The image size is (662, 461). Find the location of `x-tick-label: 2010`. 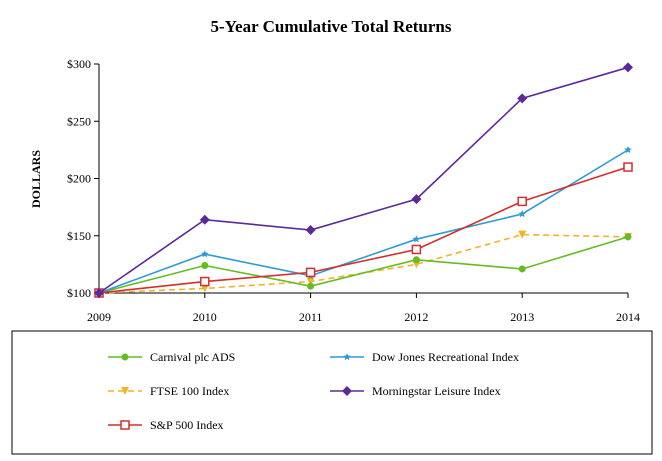

x-tick-label: 2010 is located at coordinates (205, 317).